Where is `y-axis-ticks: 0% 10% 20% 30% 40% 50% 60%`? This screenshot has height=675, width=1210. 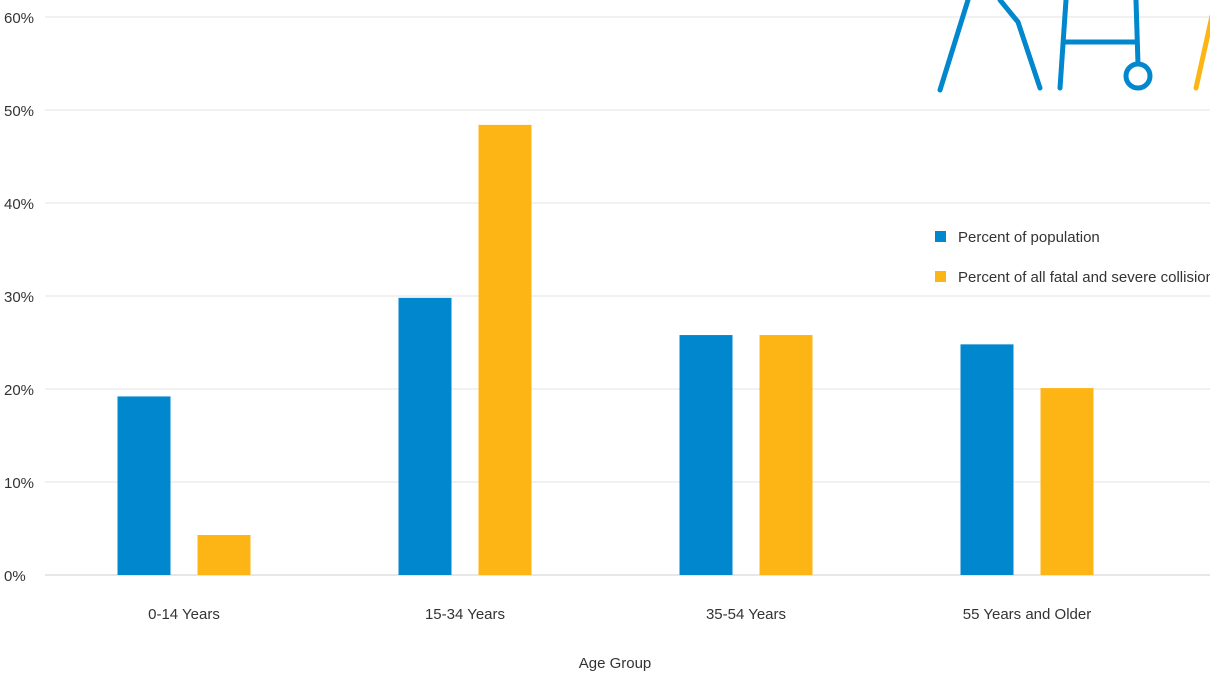 y-axis-ticks: 0% 10% 20% 30% 40% 50% 60% is located at coordinates (19, 297).